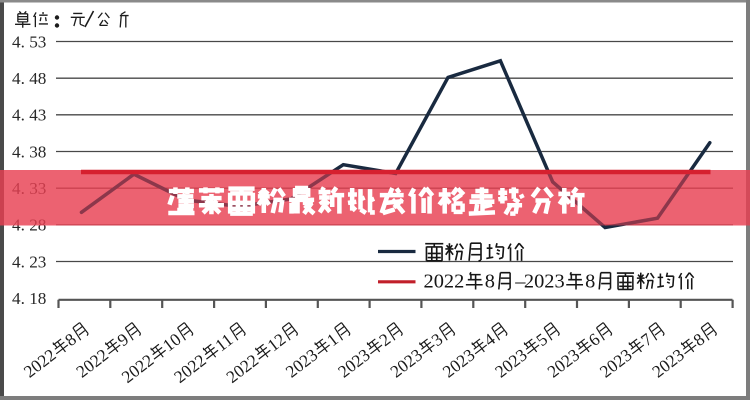 Image resolution: width=750 pixels, height=400 pixels. Describe the element at coordinates (29, 298) in the screenshot. I see `svg-text: 4. 18` at that location.